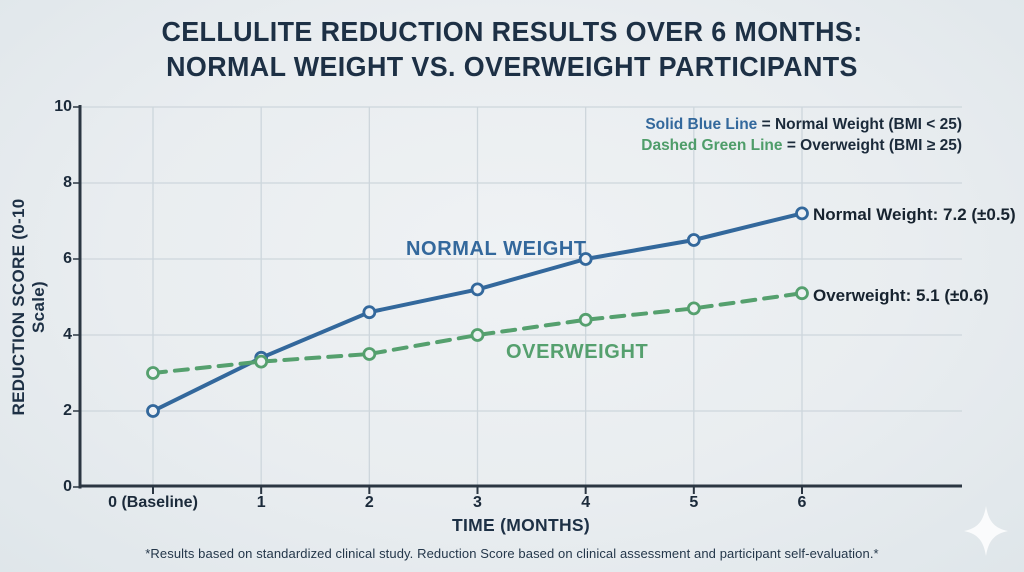 The width and height of the screenshot is (1024, 572). What do you see at coordinates (63, 106) in the screenshot?
I see `y-tick-label: 10` at bounding box center [63, 106].